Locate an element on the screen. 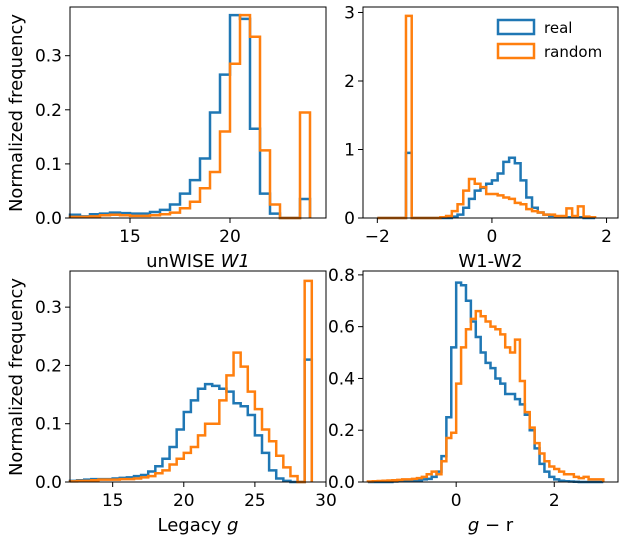 The height and width of the screenshot is (536, 620). y-tick-label-panel-4: 0.2 is located at coordinates (341, 431).